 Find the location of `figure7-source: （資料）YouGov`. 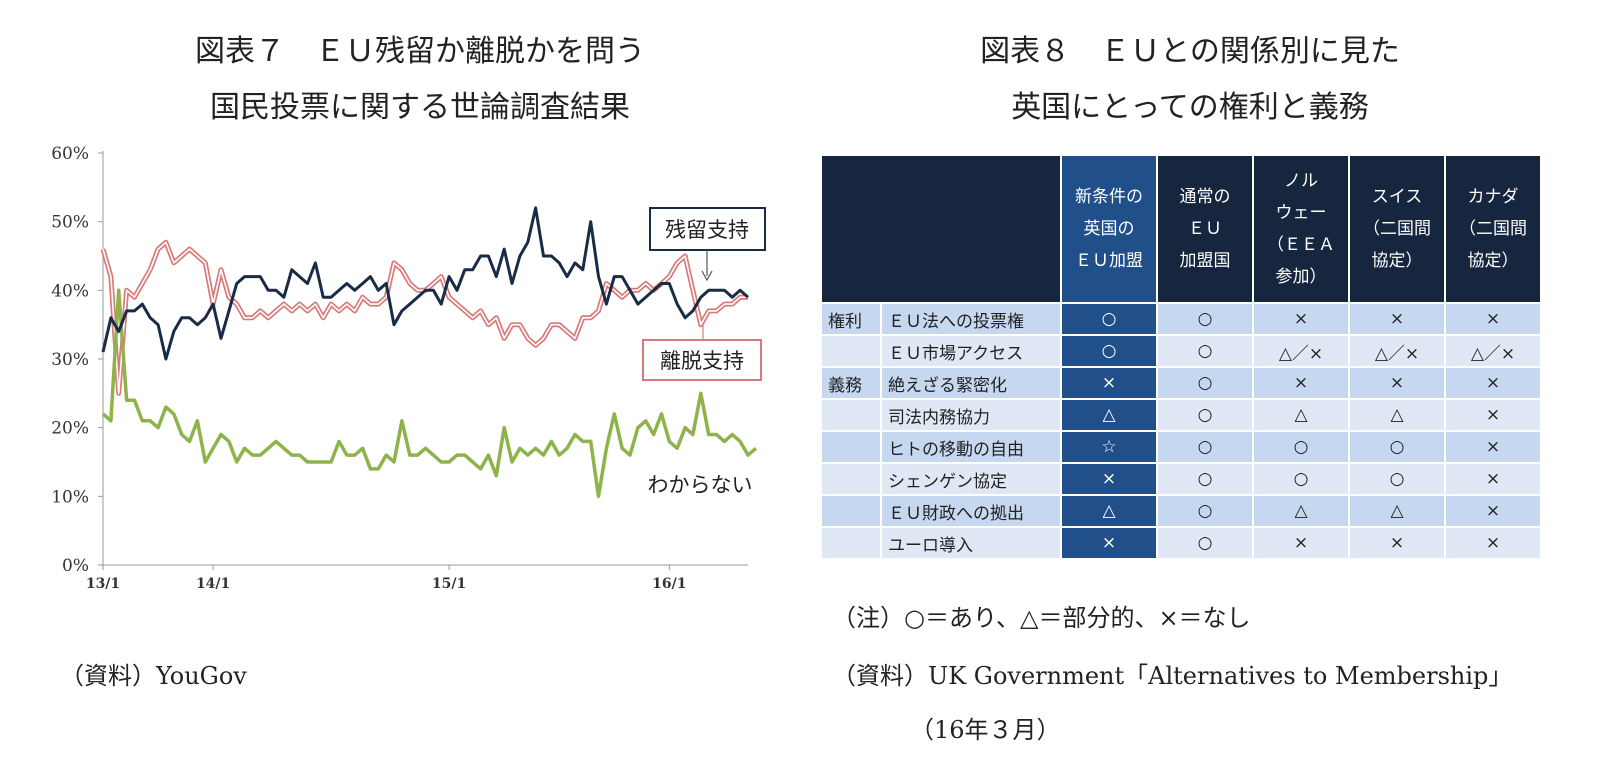

figure7-source: （資料）YouGov is located at coordinates (153, 676).